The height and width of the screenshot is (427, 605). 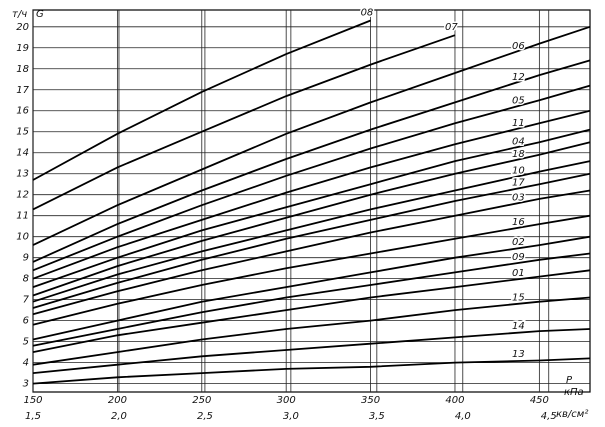 I want to click on series-label: 06, so click(x=518, y=46).